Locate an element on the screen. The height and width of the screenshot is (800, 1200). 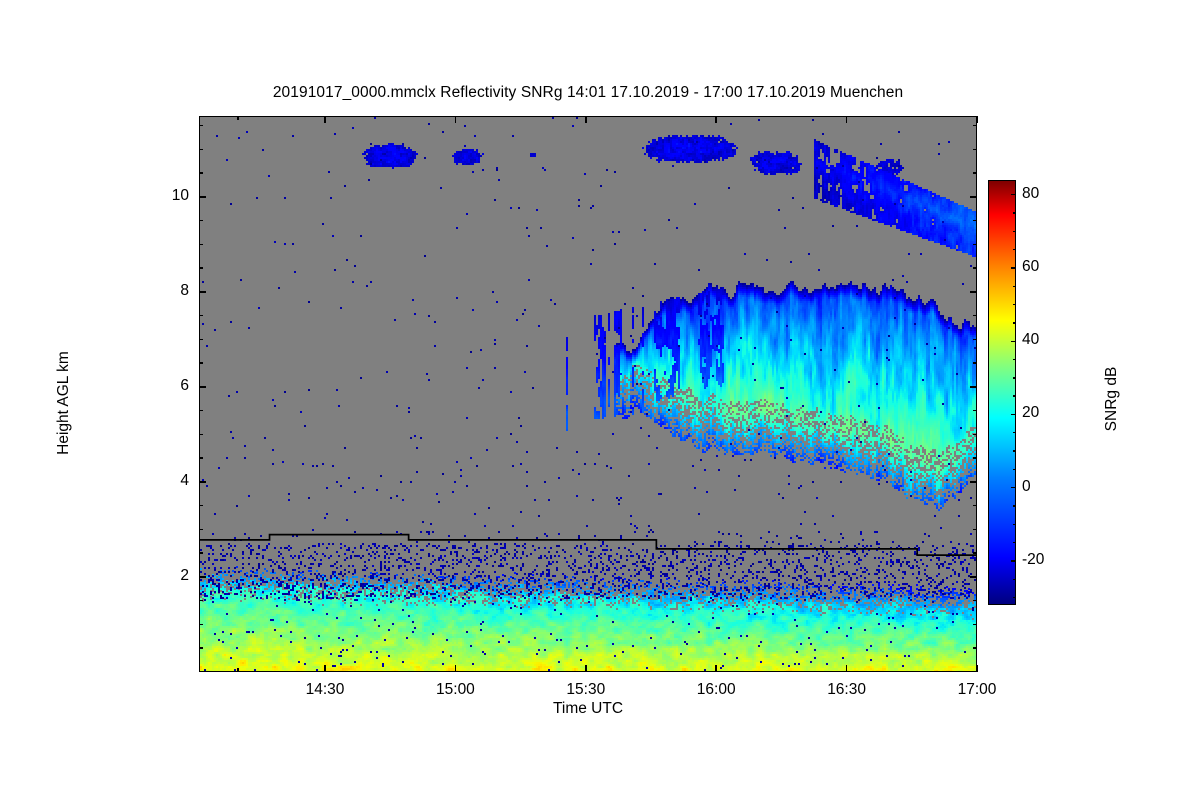
colorbar is located at coordinates (1002, 392).